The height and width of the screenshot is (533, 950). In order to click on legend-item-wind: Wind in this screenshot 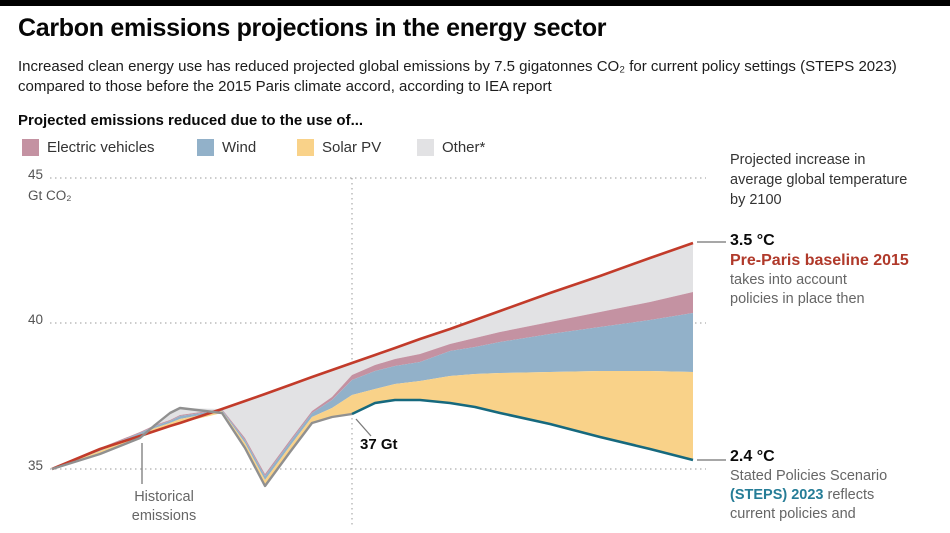, I will do `click(226, 147)`.